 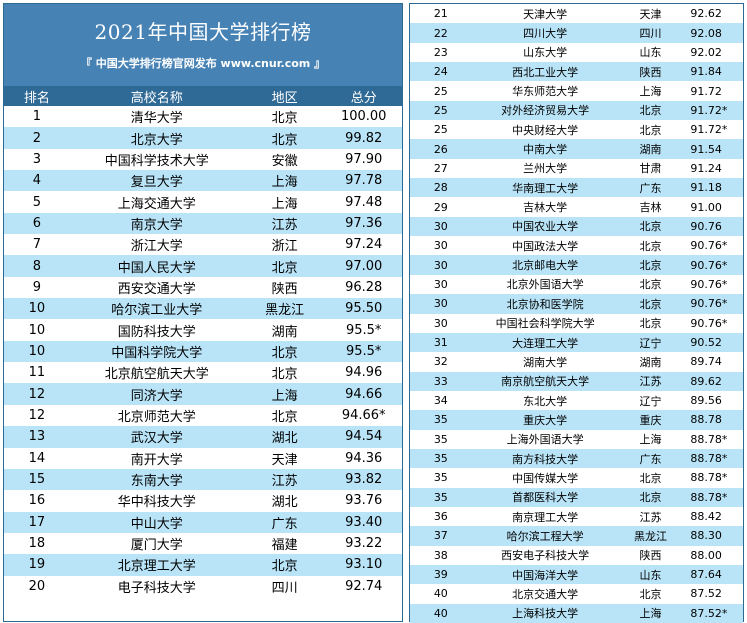 I want to click on score-cell: 92.02, so click(x=706, y=52).